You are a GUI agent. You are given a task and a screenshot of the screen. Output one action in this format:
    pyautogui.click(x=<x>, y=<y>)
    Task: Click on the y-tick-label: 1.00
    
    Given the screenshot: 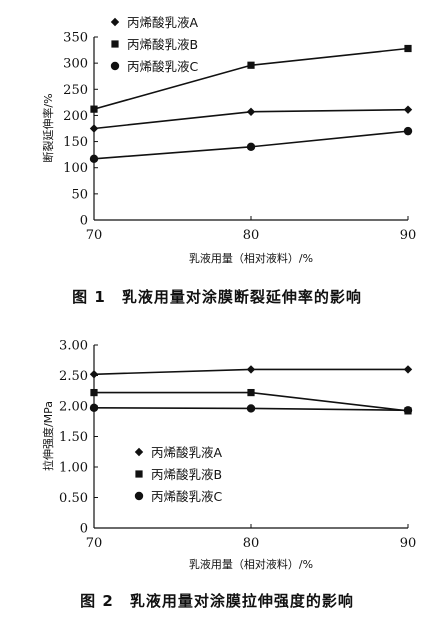 What is the action you would take?
    pyautogui.click(x=73, y=468)
    